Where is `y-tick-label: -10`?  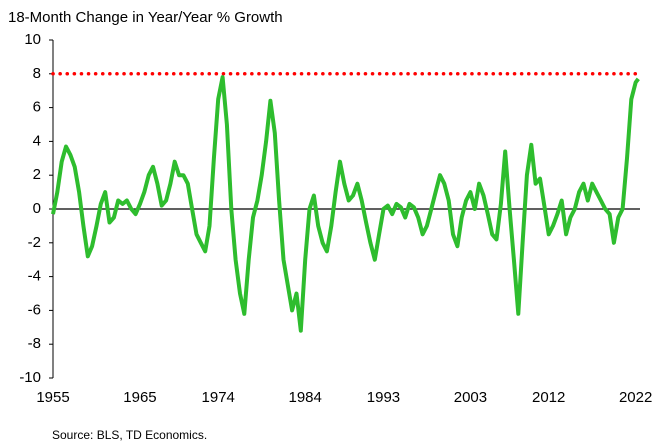
y-tick-label: -10 is located at coordinates (30, 377).